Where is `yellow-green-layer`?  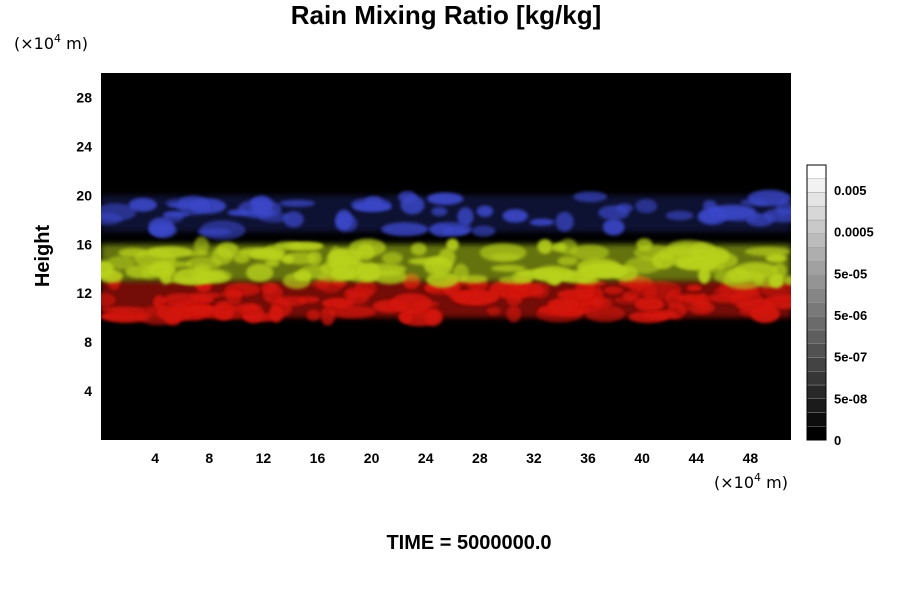
yellow-green-layer is located at coordinates (446, 263).